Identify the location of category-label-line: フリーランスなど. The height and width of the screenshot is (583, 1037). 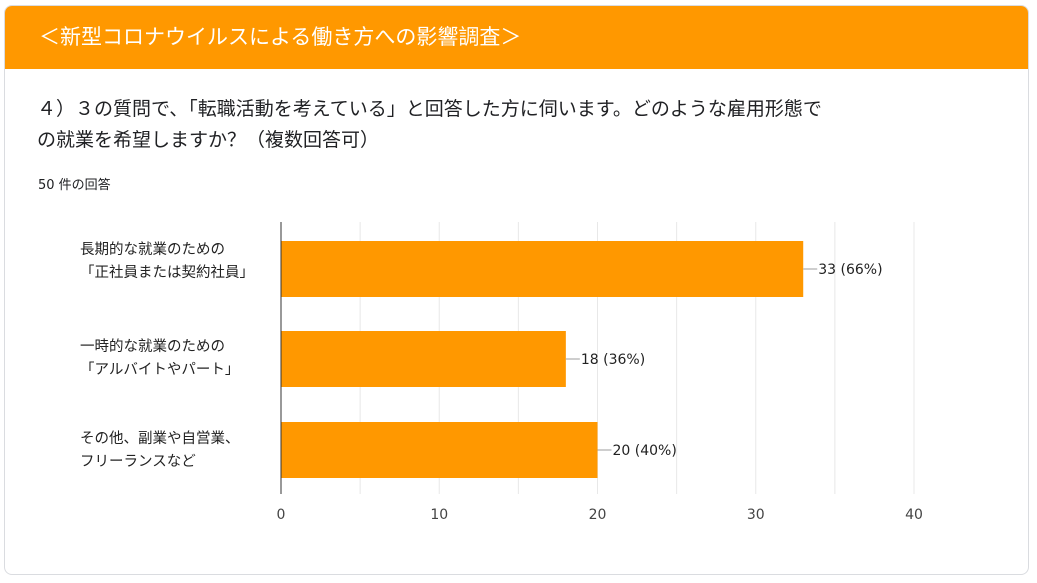
(138, 462).